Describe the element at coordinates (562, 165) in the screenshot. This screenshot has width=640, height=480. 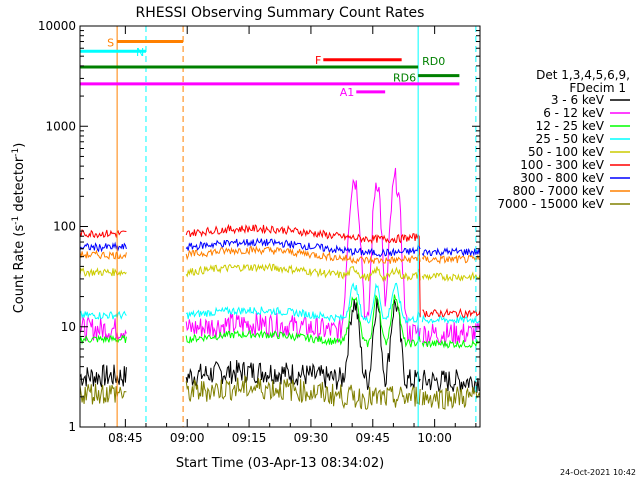
I see `legend-label-6: 100 - 300 keV` at that location.